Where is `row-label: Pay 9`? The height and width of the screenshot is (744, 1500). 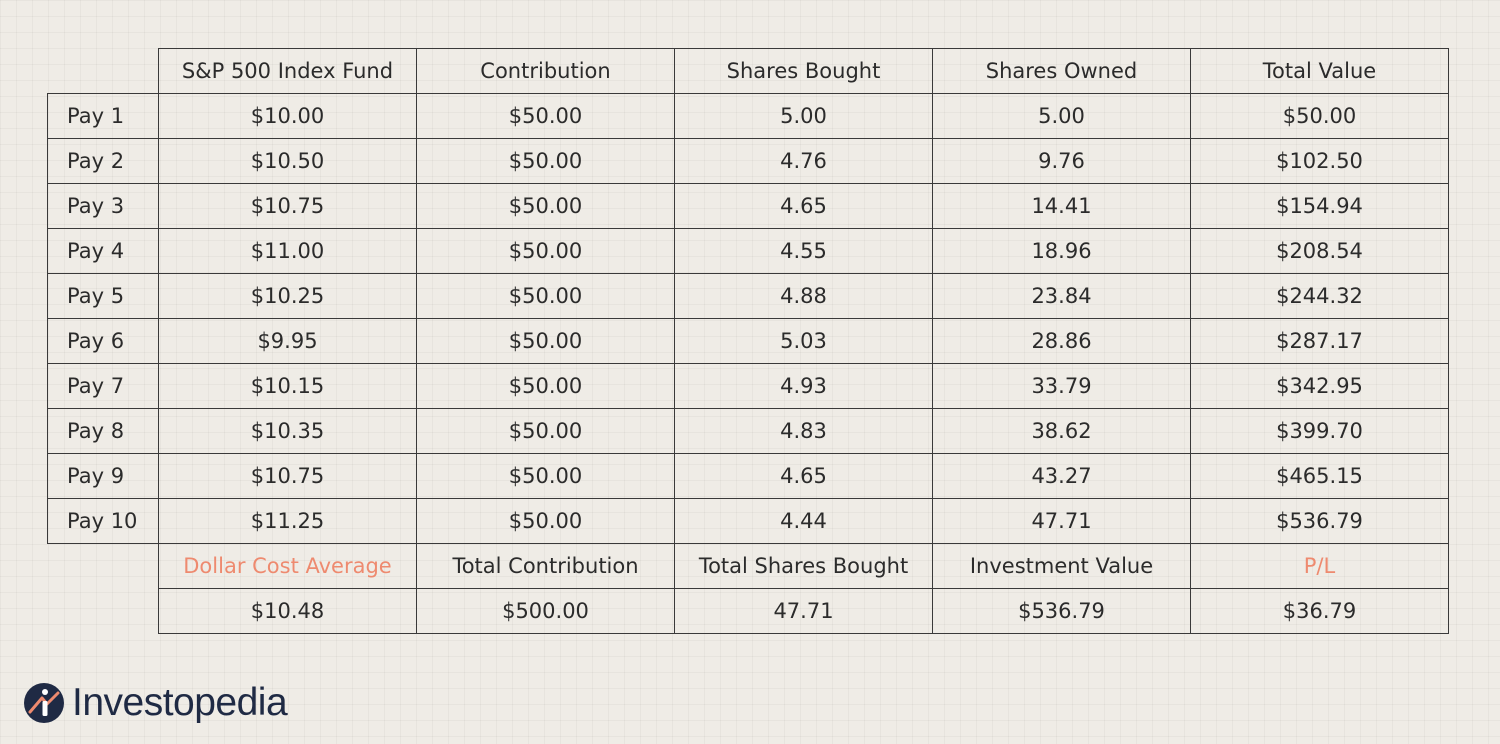
row-label: Pay 9 is located at coordinates (103, 476).